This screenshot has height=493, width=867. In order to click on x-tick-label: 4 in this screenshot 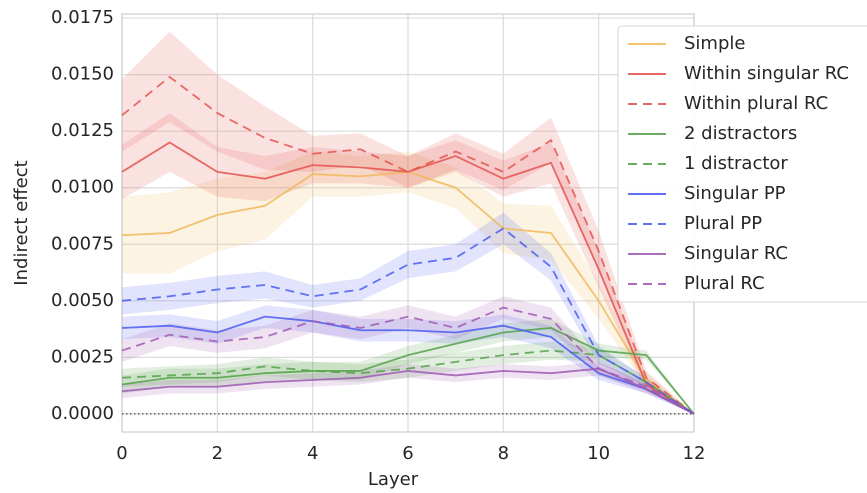, I will do `click(312, 453)`.